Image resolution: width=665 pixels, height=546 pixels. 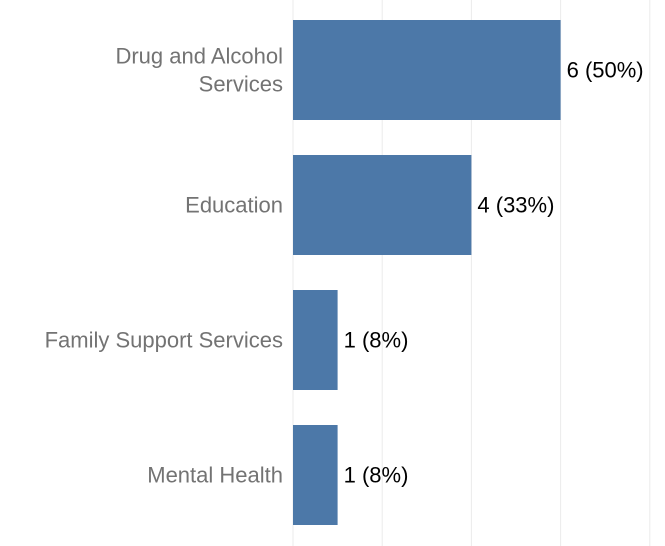 What do you see at coordinates (605, 70) in the screenshot?
I see `data-label: 6 (50%)` at bounding box center [605, 70].